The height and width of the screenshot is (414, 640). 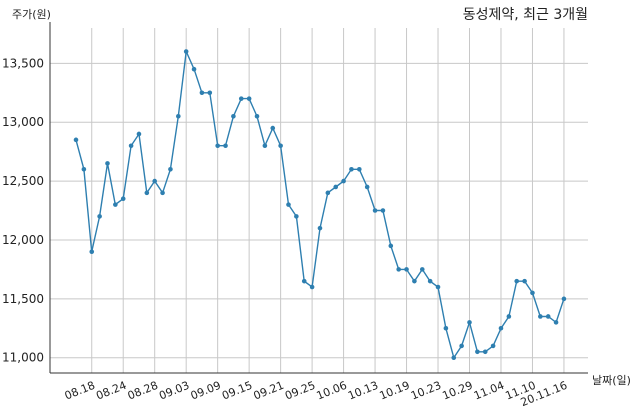 What do you see at coordinates (143, 391) in the screenshot?
I see `x-tick-label: 08.28` at bounding box center [143, 391].